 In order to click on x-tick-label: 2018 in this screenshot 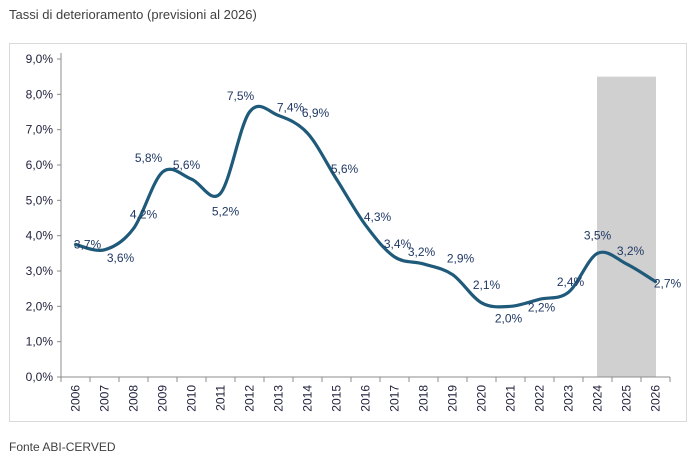, I will do `click(424, 398)`.